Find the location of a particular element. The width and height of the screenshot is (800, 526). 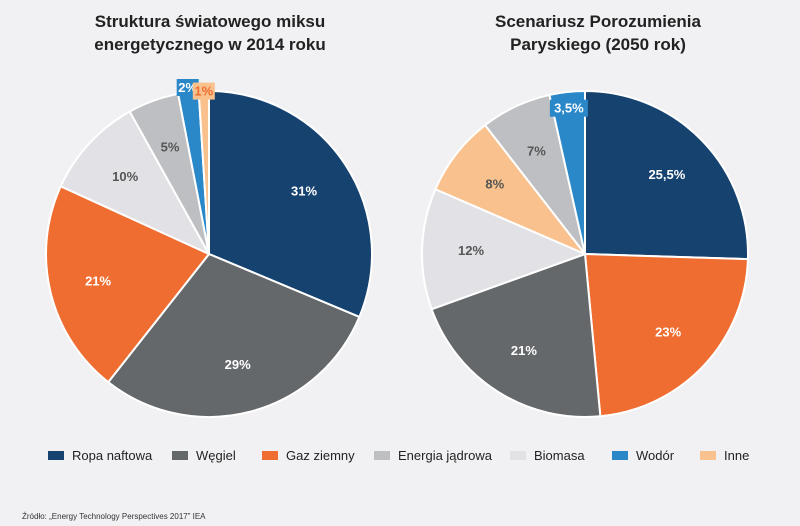

data-label: 10% is located at coordinates (125, 176).